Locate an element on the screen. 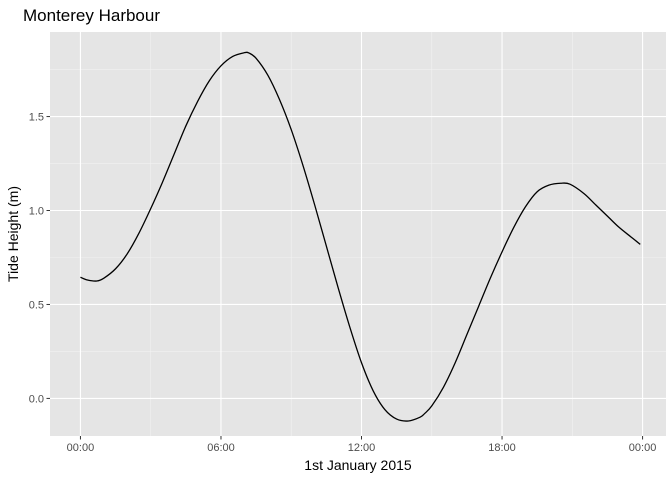 Image resolution: width=672 pixels, height=480 pixels. x-tick-label: 18:00 is located at coordinates (502, 448).